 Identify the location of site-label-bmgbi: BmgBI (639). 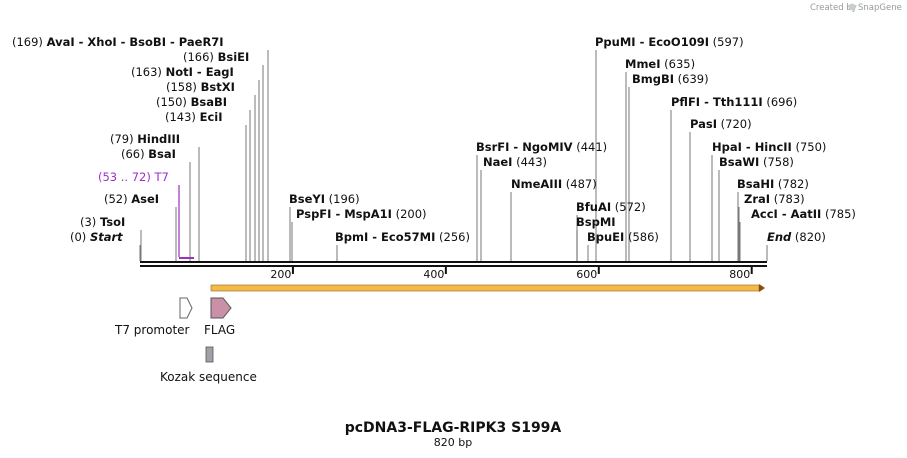
(670, 79).